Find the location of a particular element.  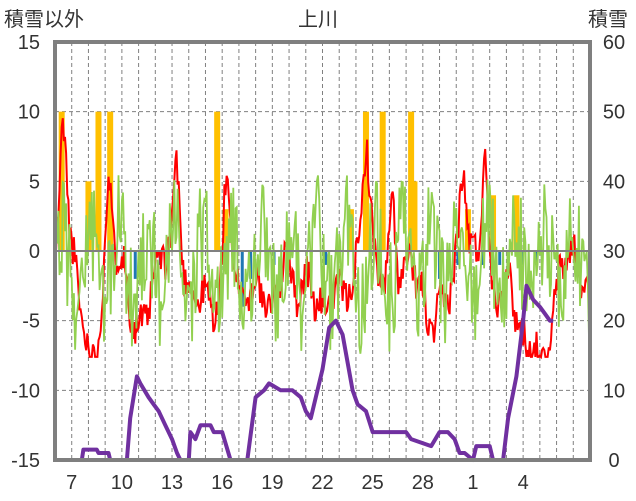

x-tick-label: 4 is located at coordinates (523, 483).